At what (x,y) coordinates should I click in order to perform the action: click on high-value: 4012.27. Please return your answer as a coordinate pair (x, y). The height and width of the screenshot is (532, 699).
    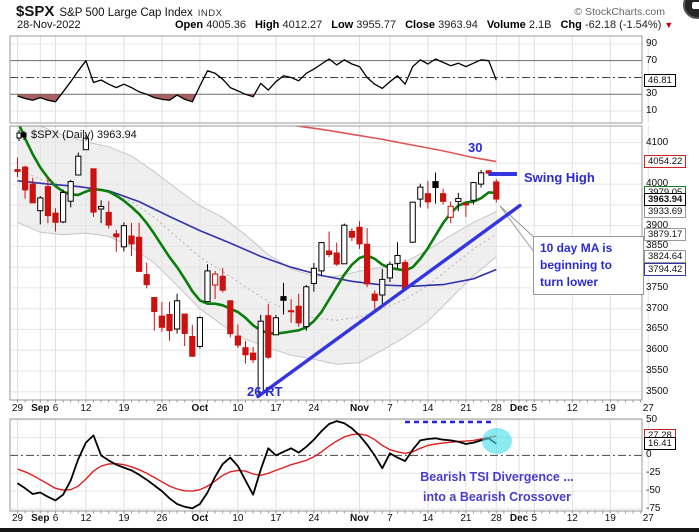
    Looking at the image, I should click on (302, 25).